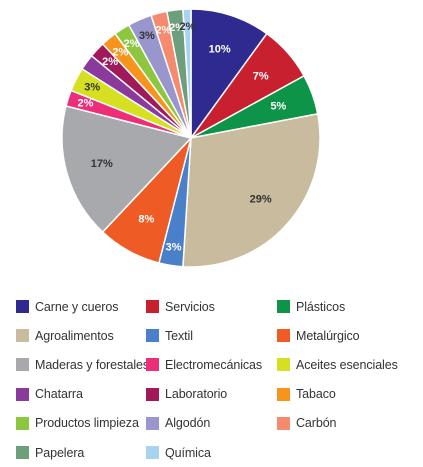  I want to click on slice-label-electromecanicas: 2%, so click(86, 104).